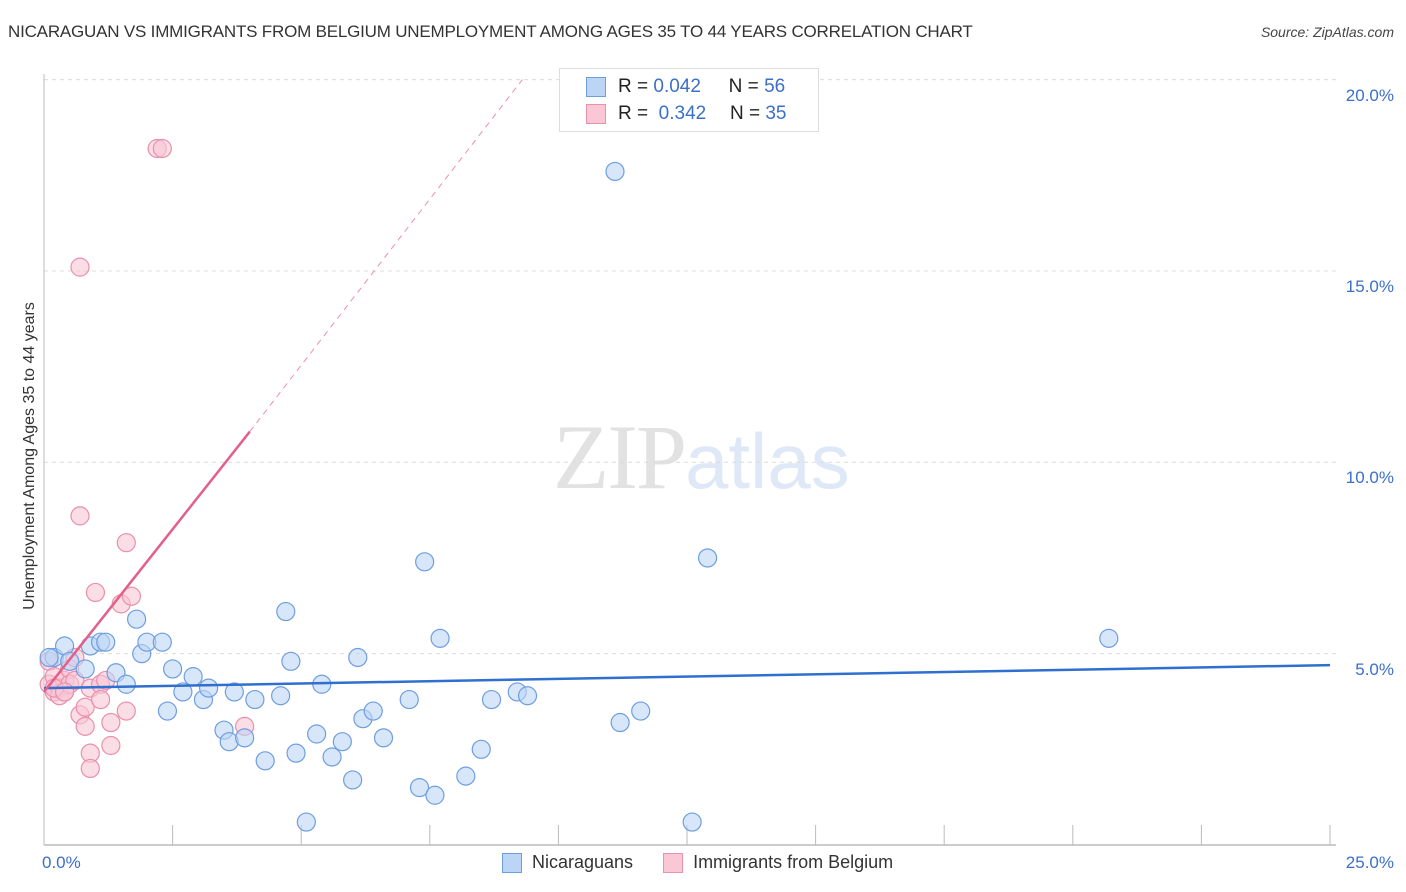 The image size is (1406, 892). Describe the element at coordinates (1369, 477) in the screenshot. I see `y-tick-10: 10.0%` at that location.